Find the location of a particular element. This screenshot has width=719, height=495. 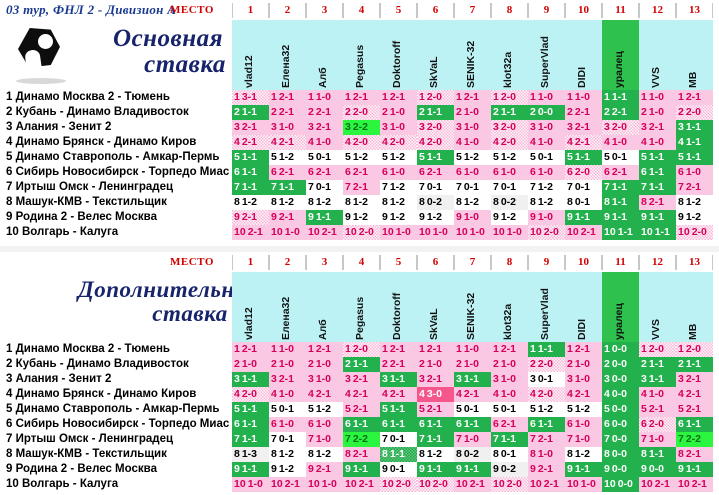

prediction-cell: 3 1-1 is located at coordinates (398, 379).